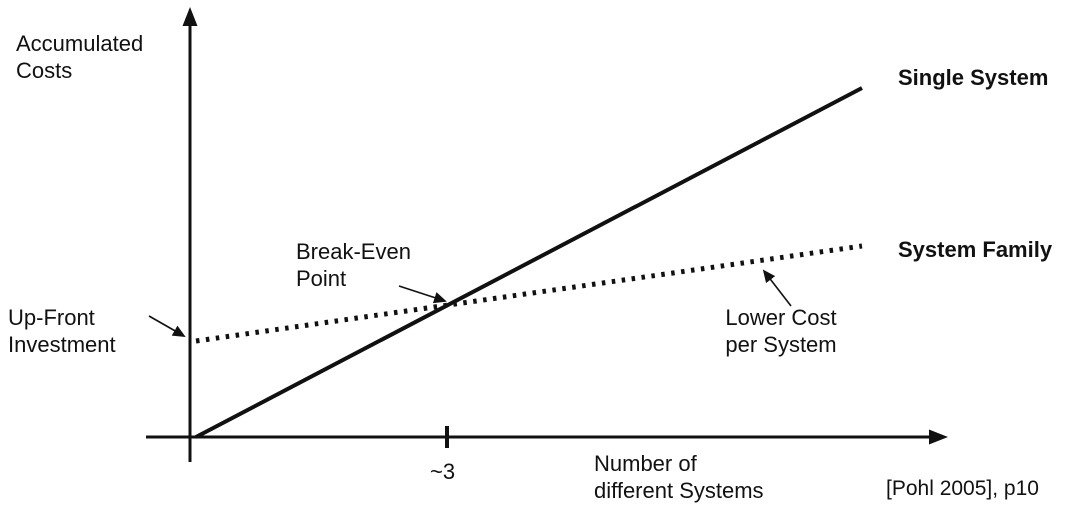  I want to click on citation: [Pohl 2005], p10, so click(962, 488).